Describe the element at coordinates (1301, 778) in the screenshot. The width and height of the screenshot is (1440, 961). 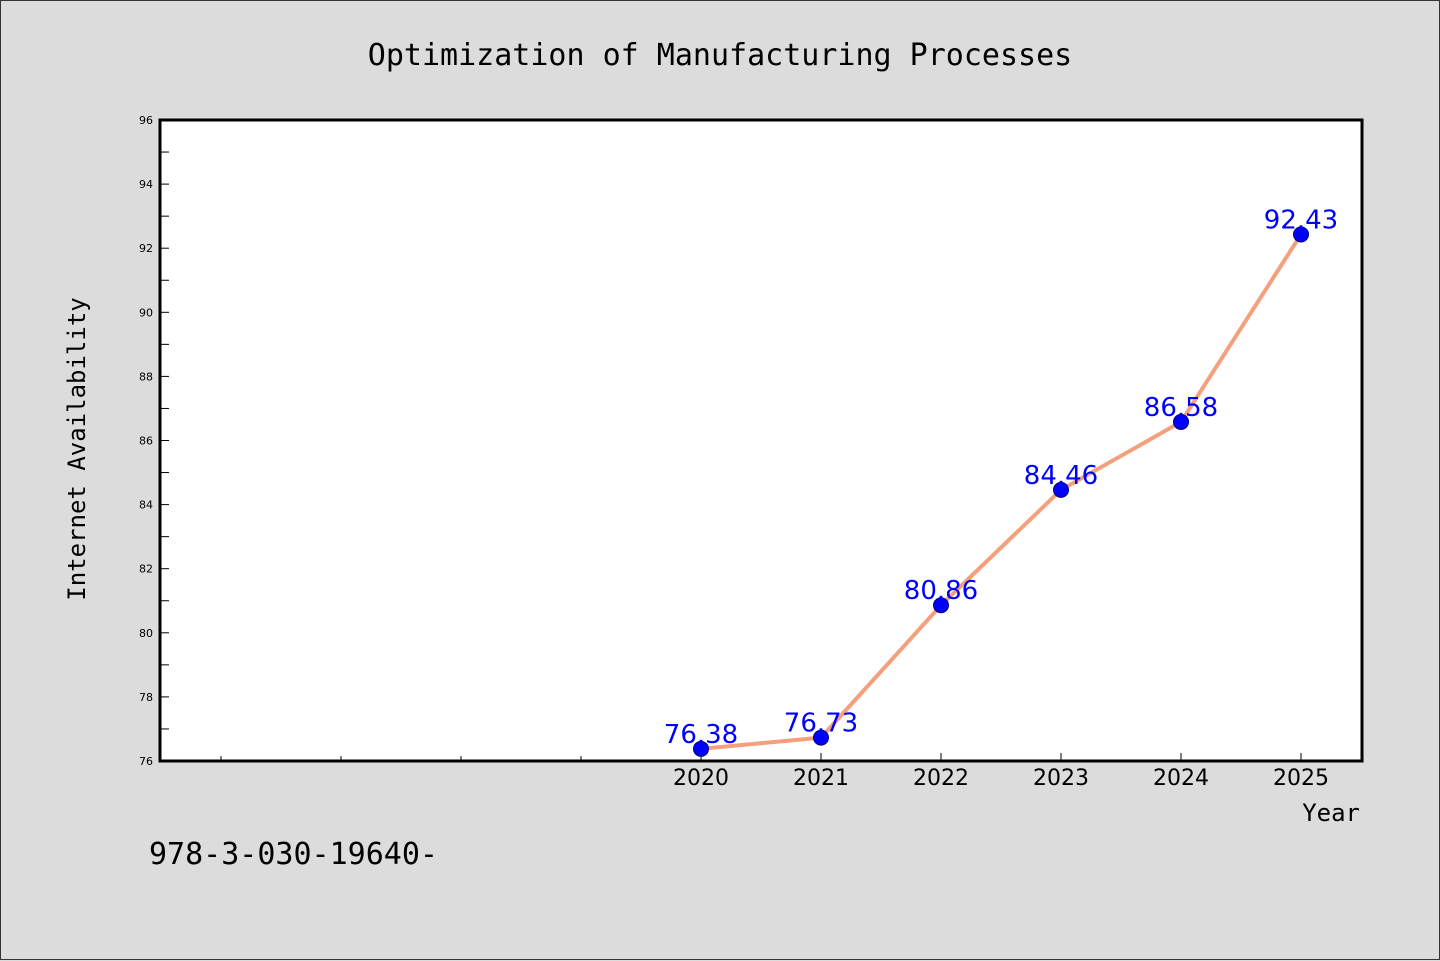
I see `x-tick-label: 2025` at that location.